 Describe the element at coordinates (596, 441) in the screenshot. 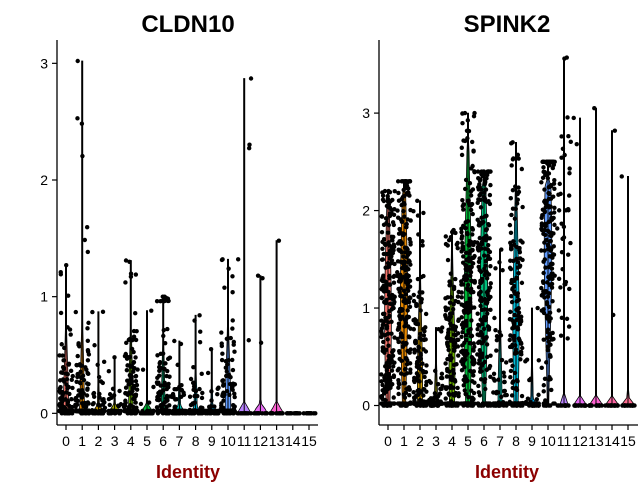

I see `x-tick-label: 13` at that location.